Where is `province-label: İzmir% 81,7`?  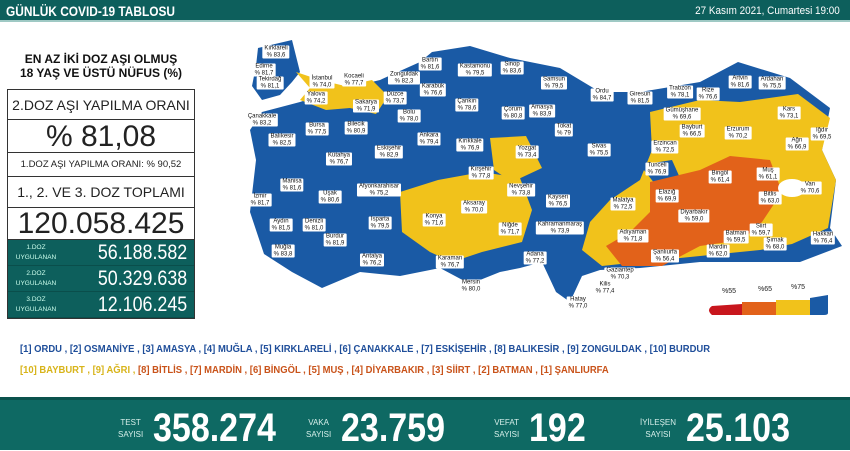 province-label: İzmir% 81,7 is located at coordinates (260, 200).